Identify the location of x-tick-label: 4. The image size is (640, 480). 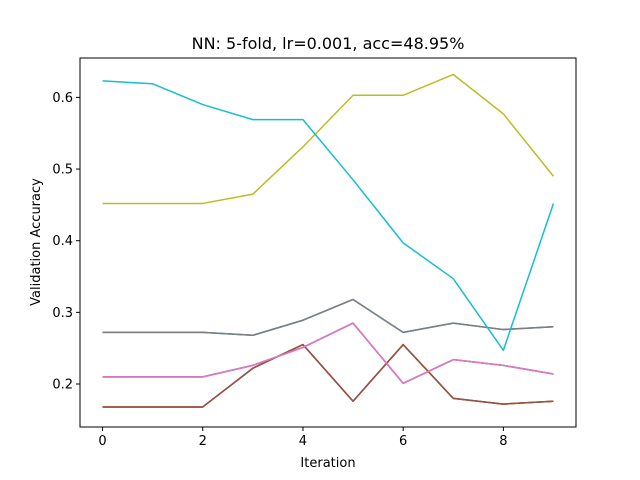
(303, 441).